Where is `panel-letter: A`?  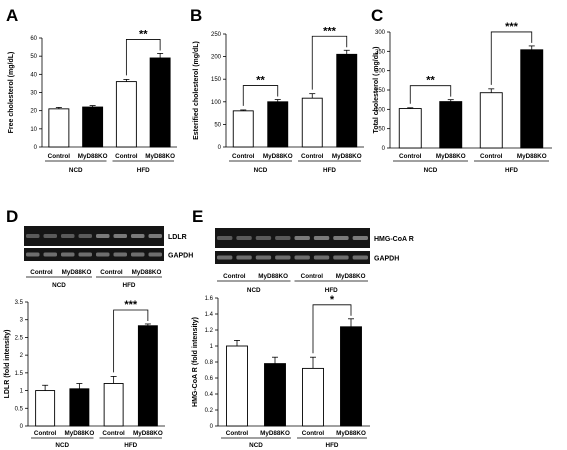 panel-letter: A is located at coordinates (12, 15).